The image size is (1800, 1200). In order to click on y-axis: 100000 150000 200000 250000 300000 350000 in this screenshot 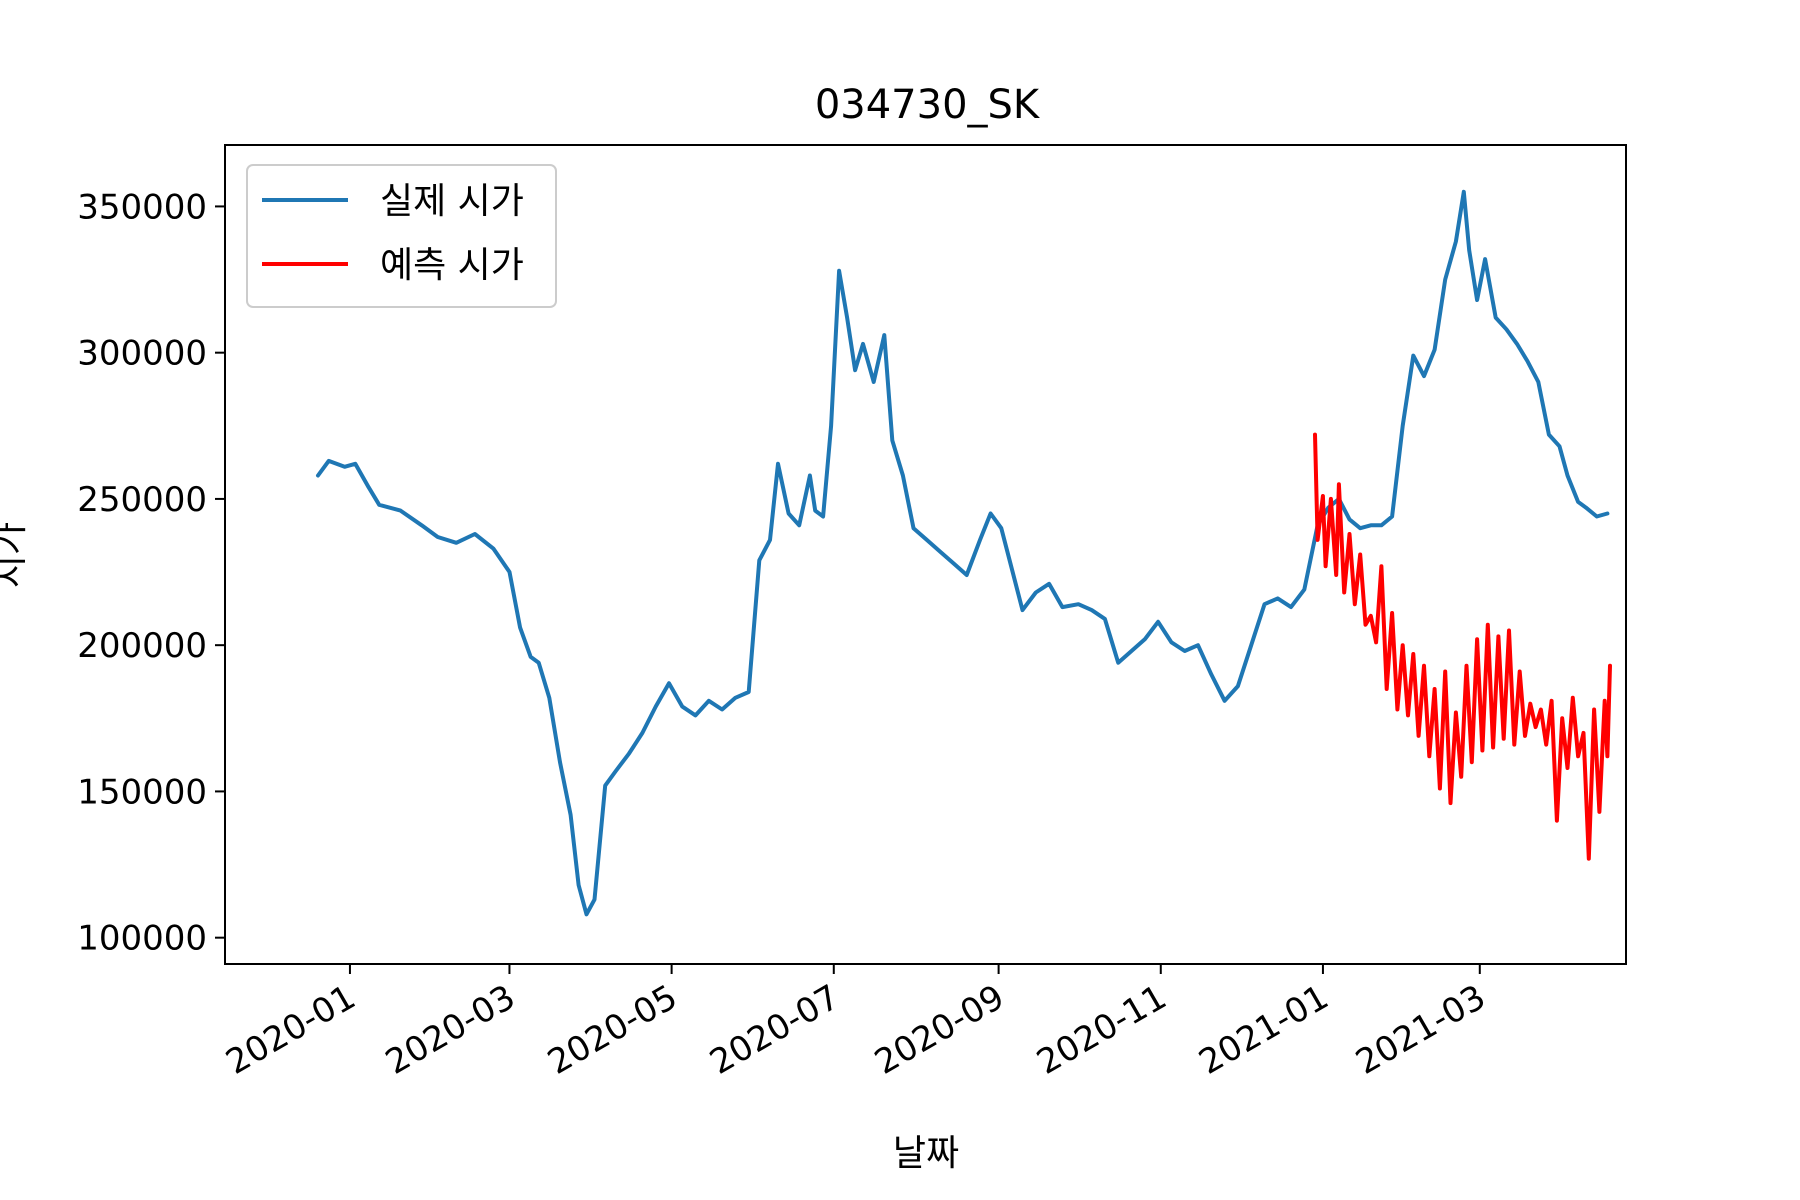, I will do `click(151, 573)`.